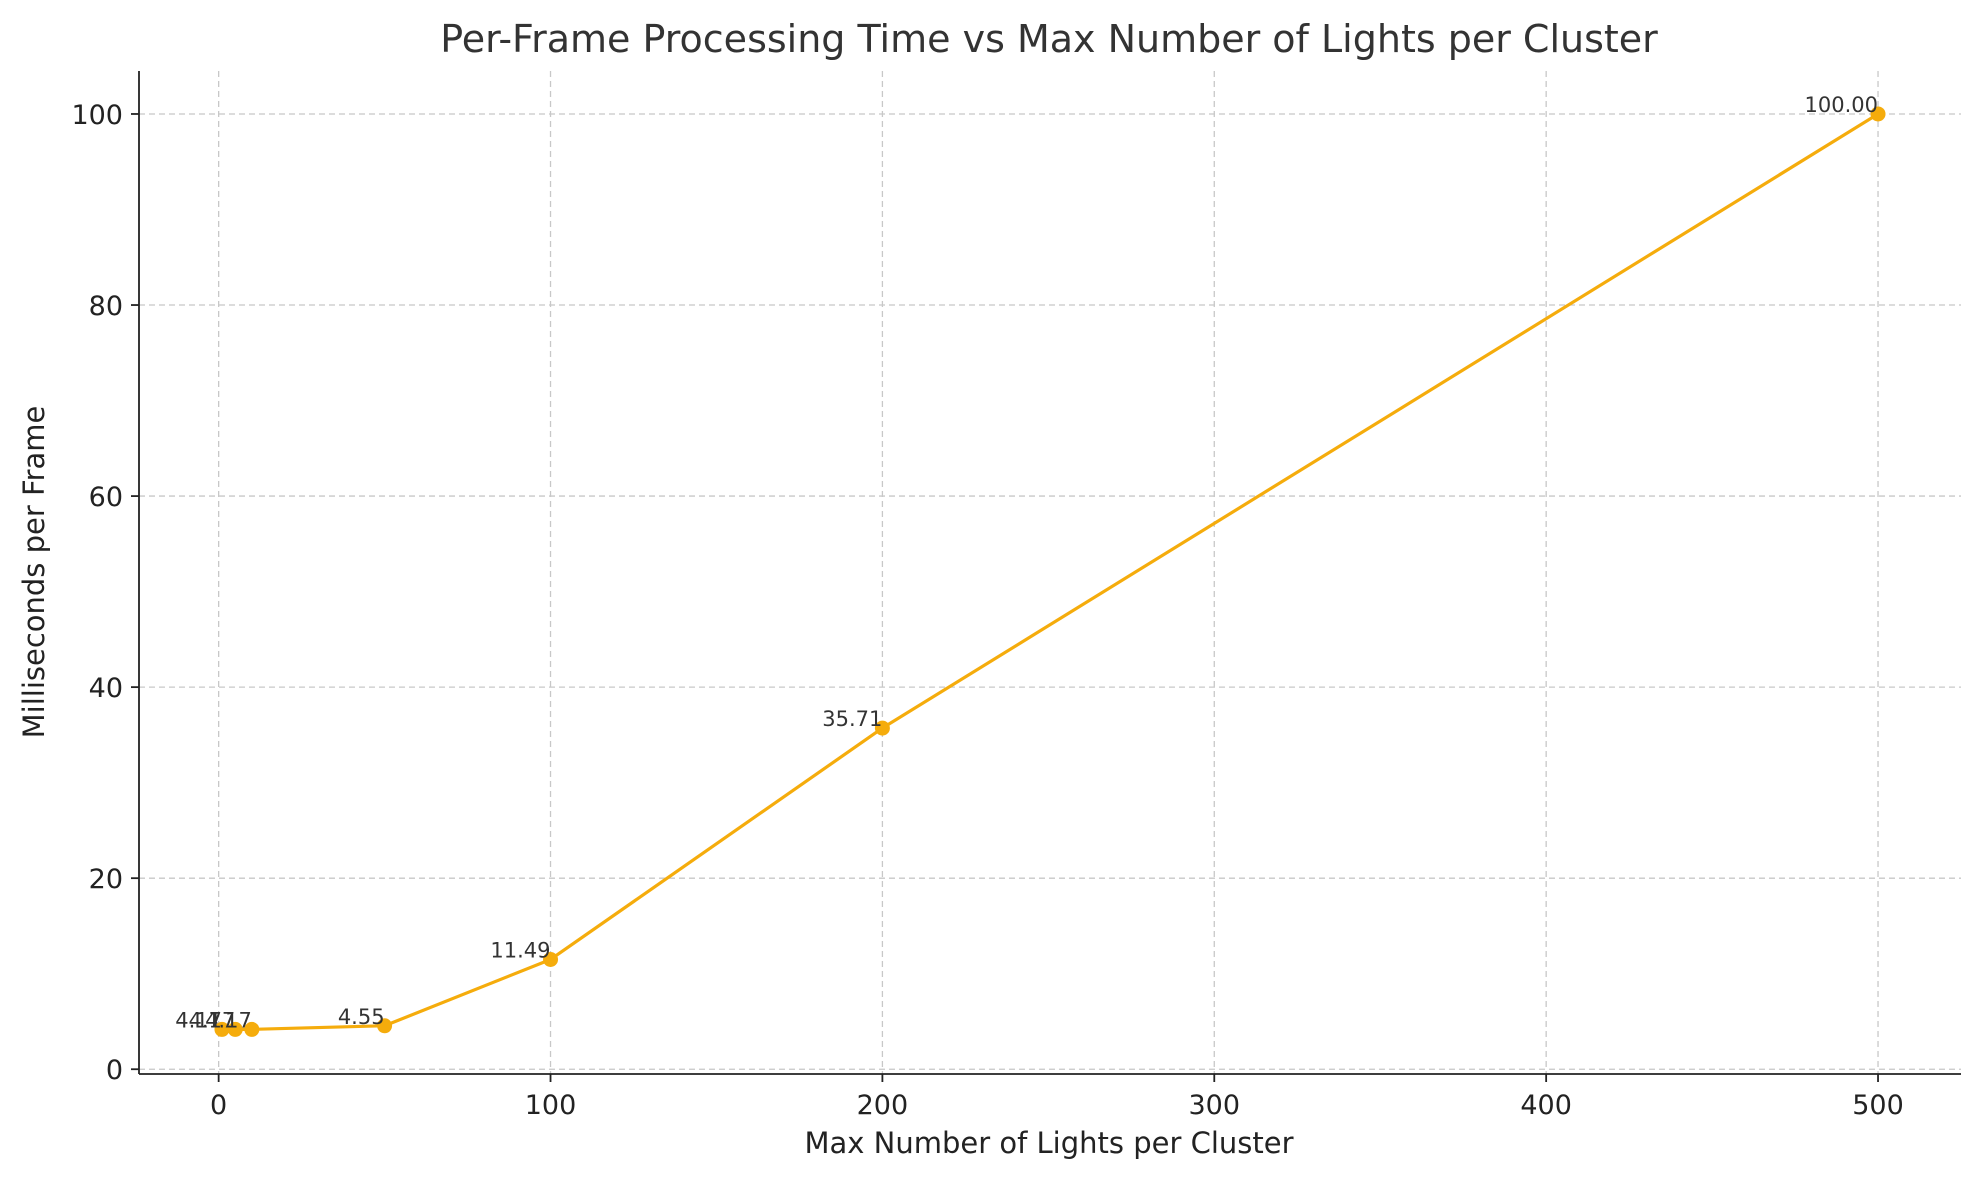  I want to click on x-tick-label-5: 500, so click(1878, 1105).